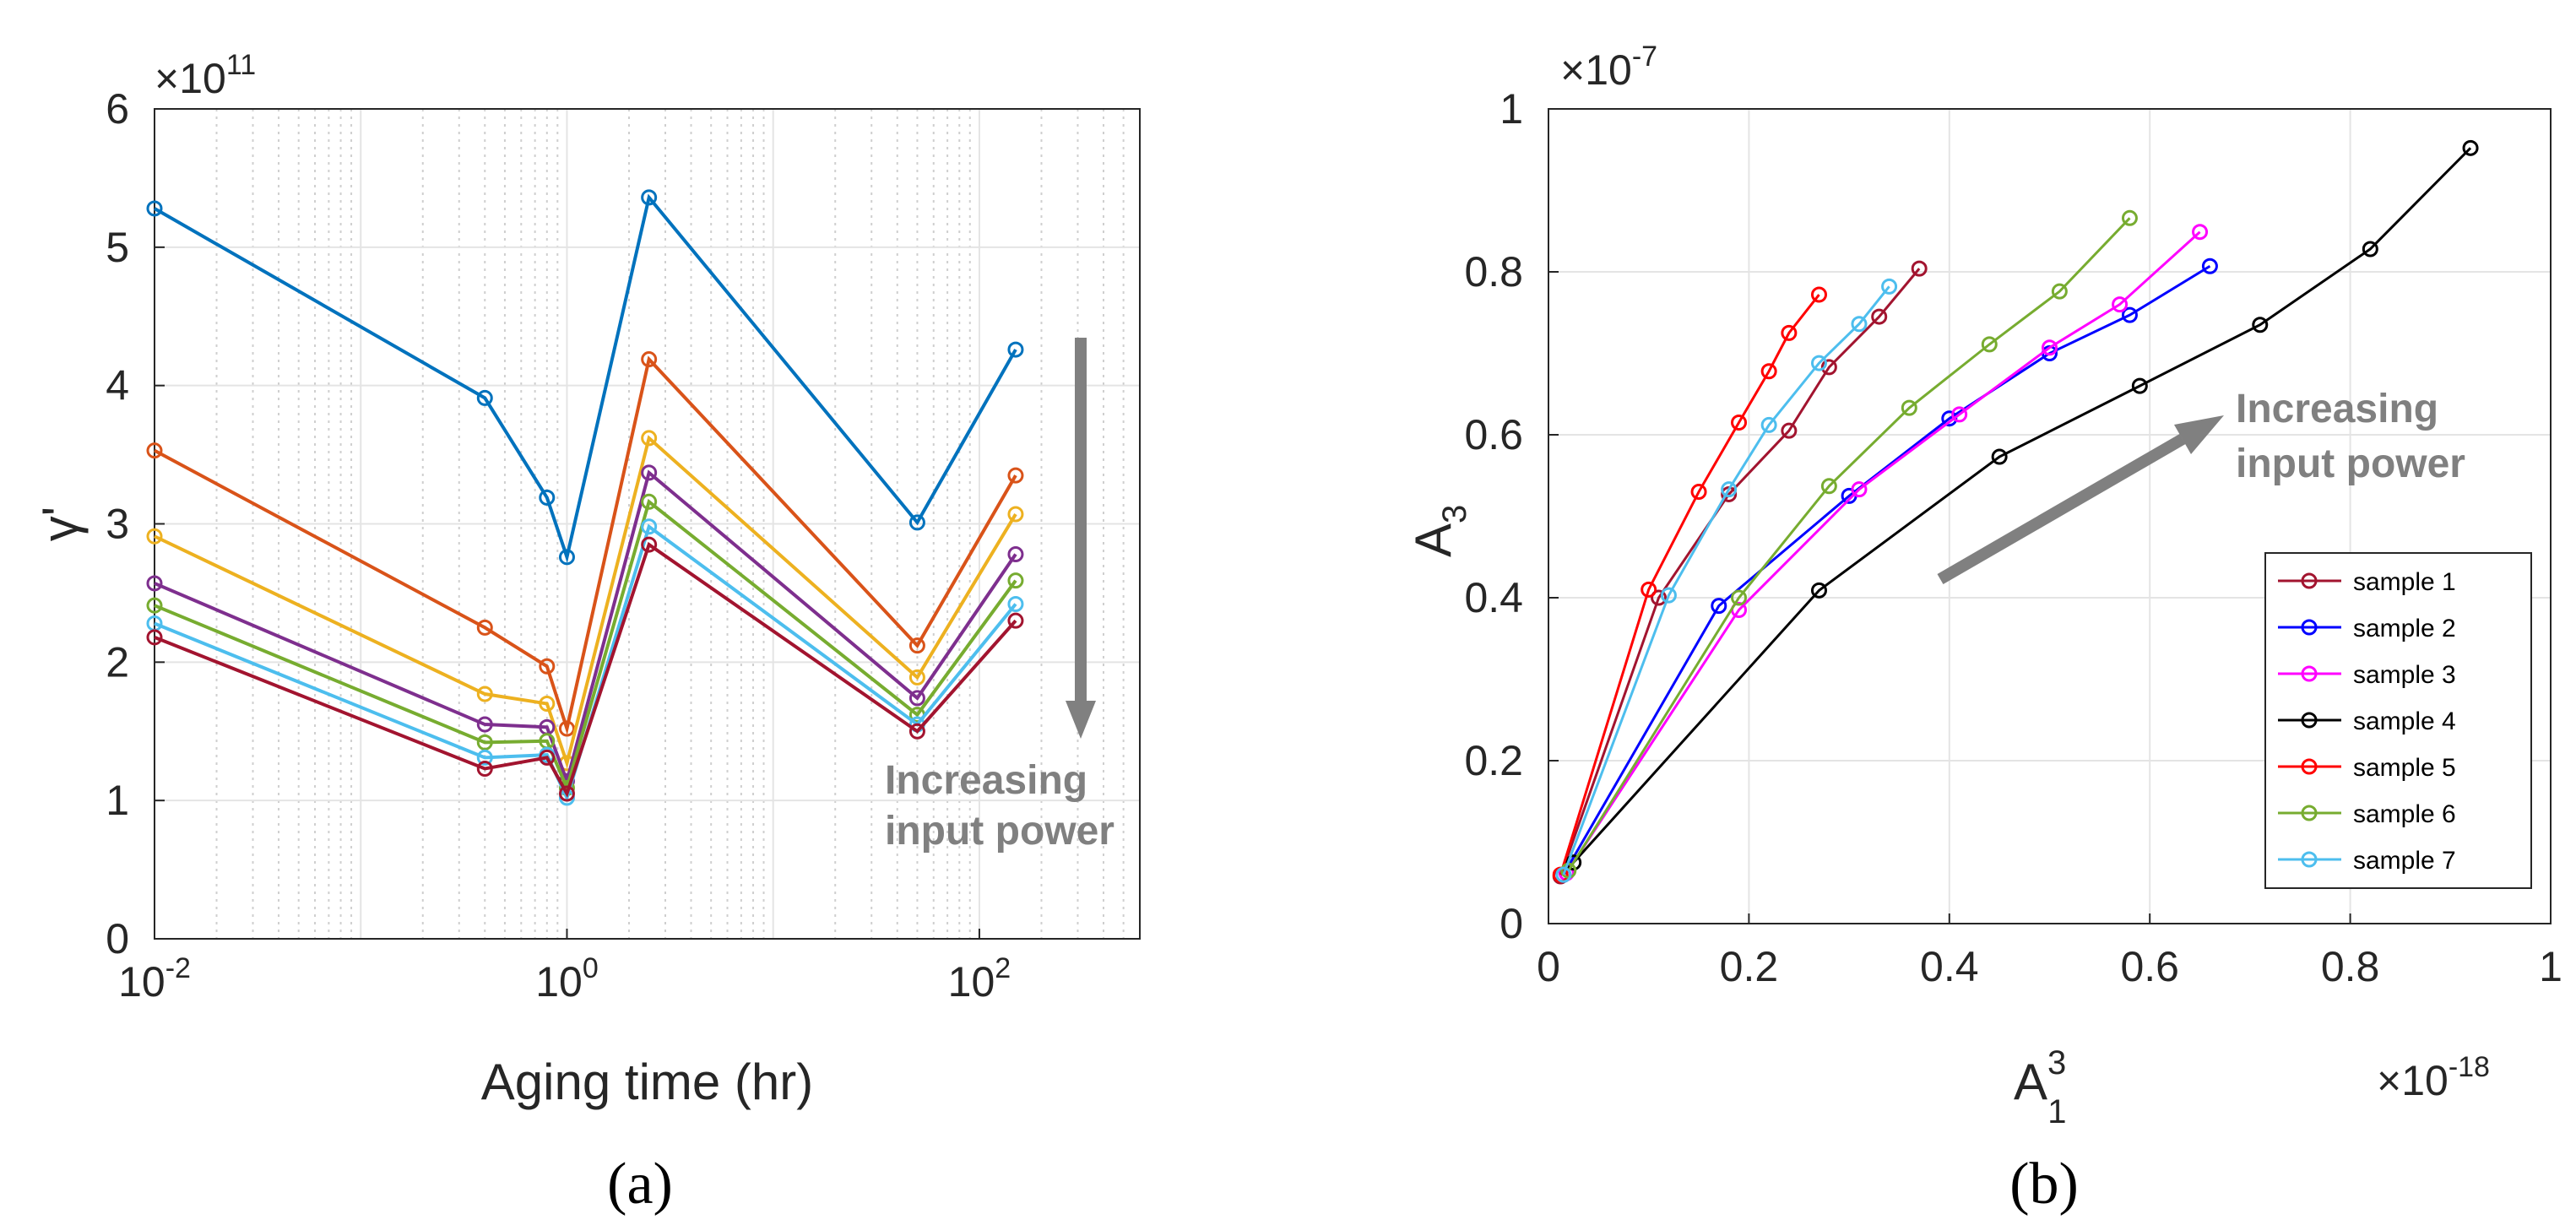  Describe the element at coordinates (1548, 967) in the screenshot. I see `x-tick-label: 0` at that location.